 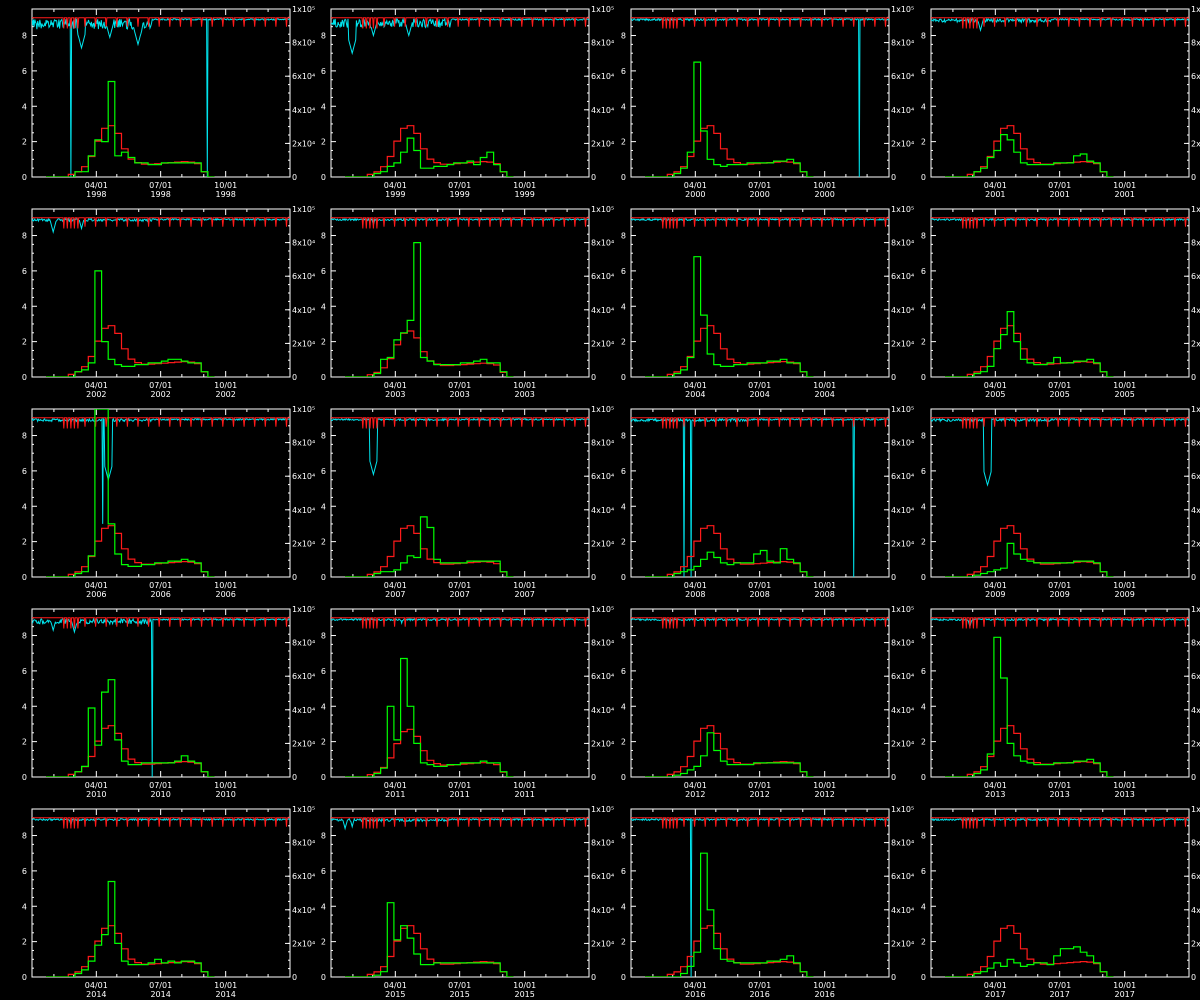 I want to click on x-tick-year: 2014, so click(x=225, y=994).